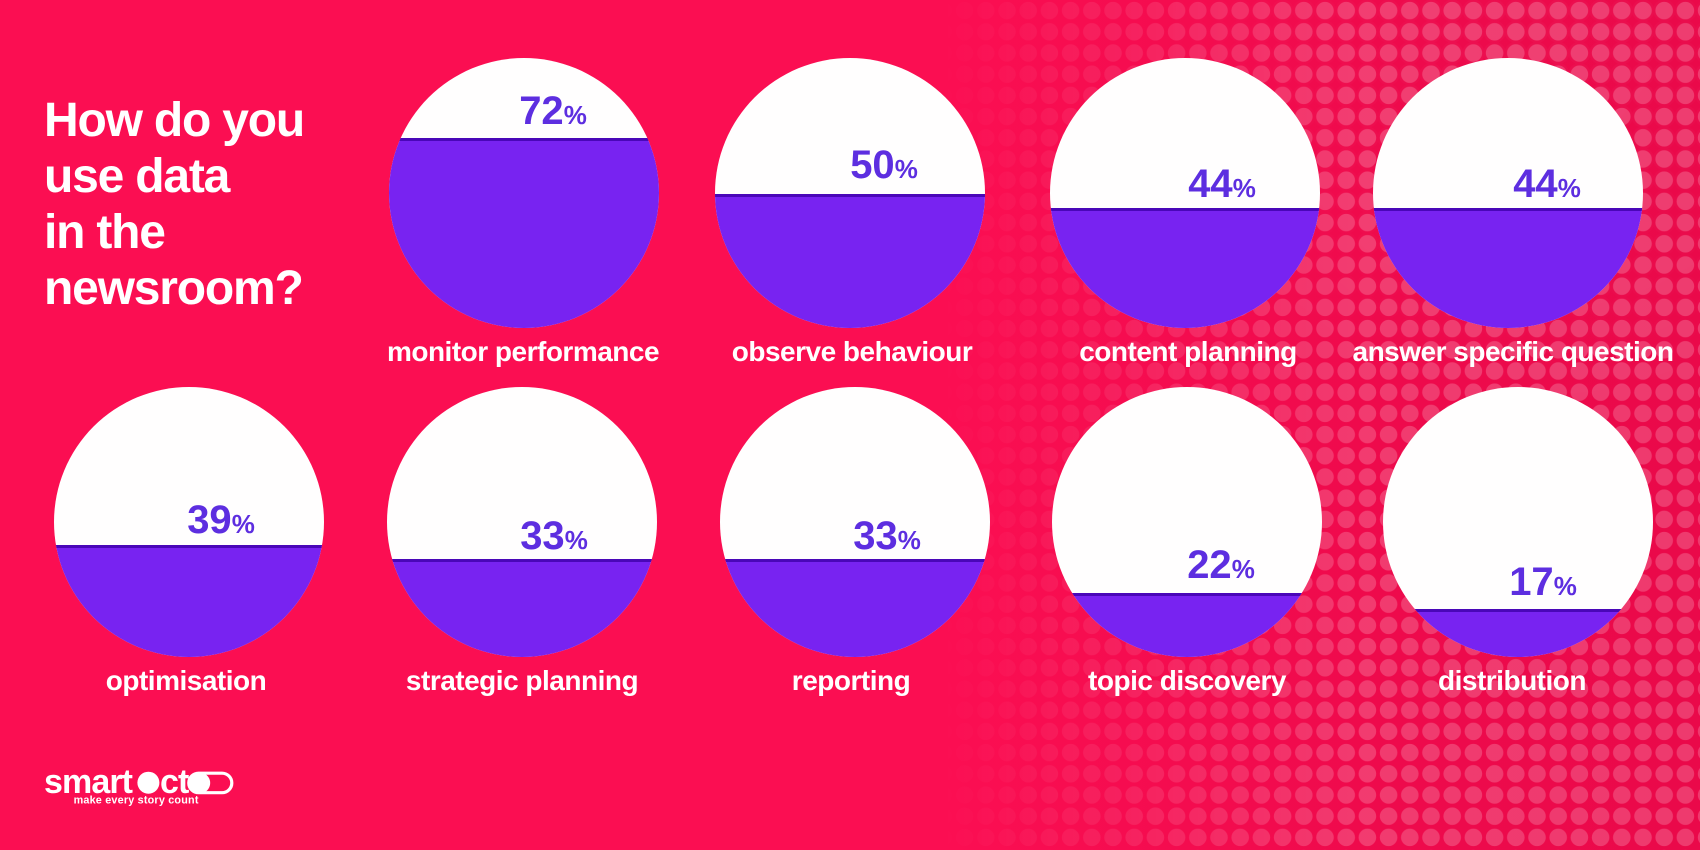  What do you see at coordinates (136, 801) in the screenshot?
I see `svg-text: make every story count` at bounding box center [136, 801].